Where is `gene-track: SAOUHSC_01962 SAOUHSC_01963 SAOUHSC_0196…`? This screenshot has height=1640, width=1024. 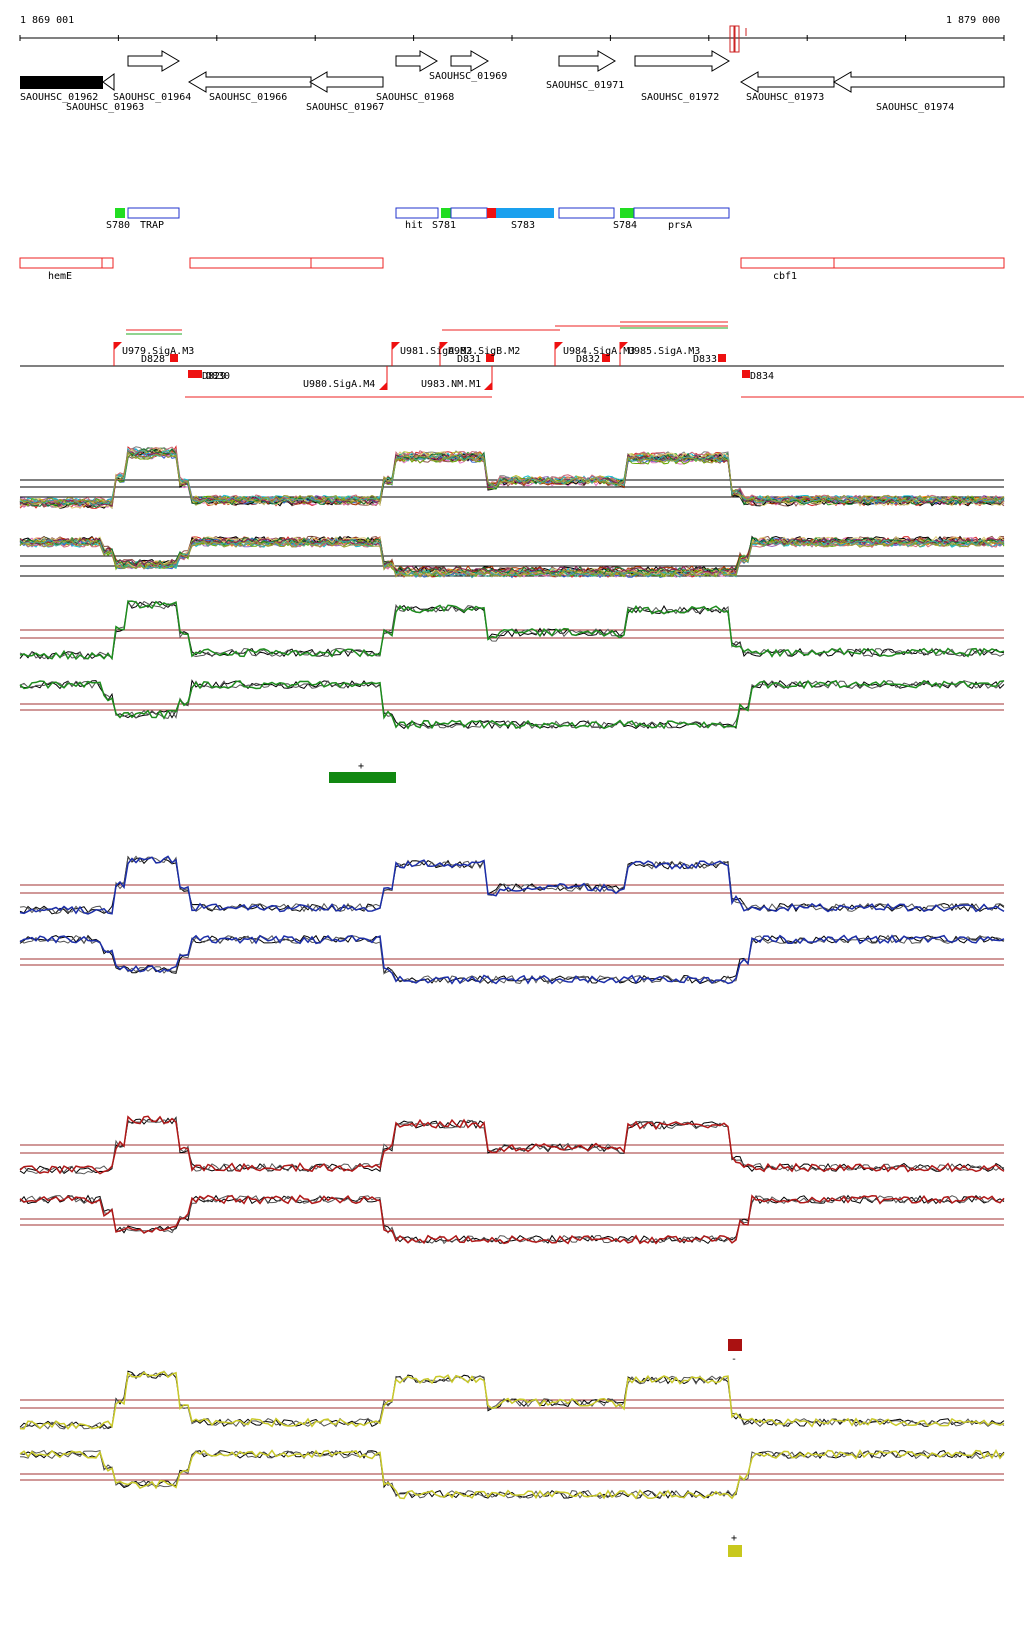 gene-track: SAOUHSC_01962 SAOUHSC_01963 SAOUHSC_0196… is located at coordinates (512, 81).